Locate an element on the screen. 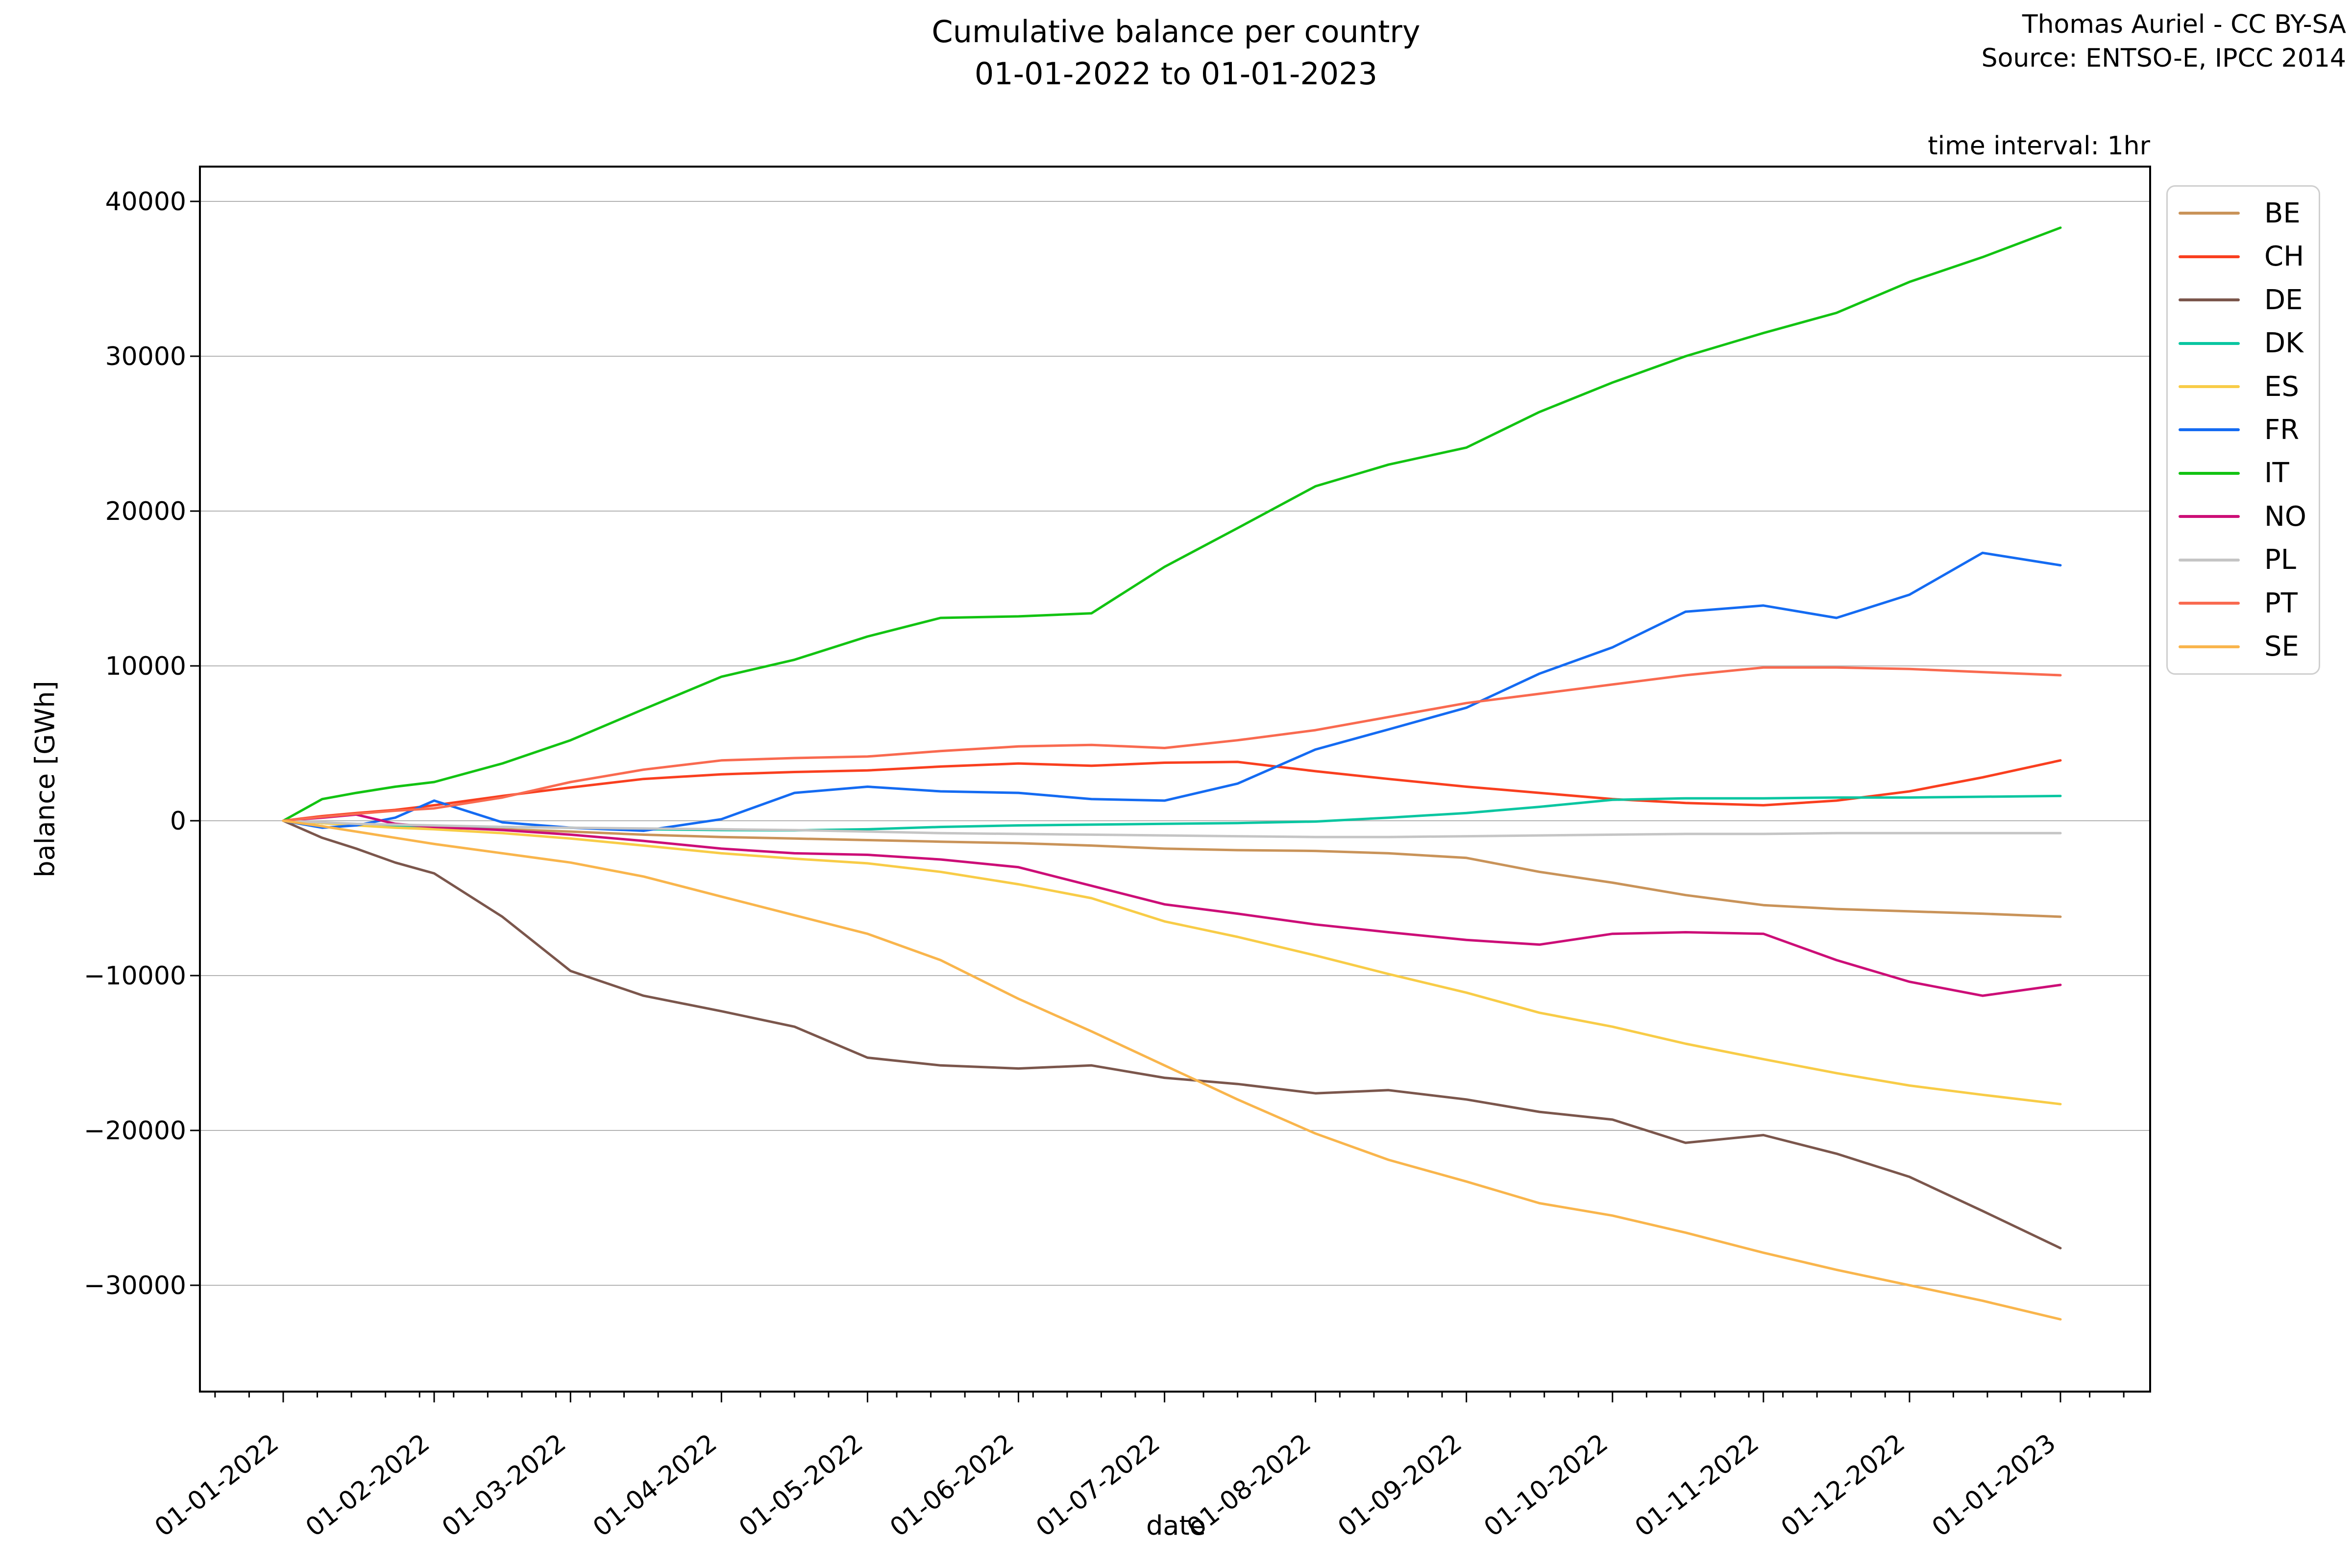 Image resolution: width=2352 pixels, height=1568 pixels. x-tick-label: 01-05-2022 is located at coordinates (801, 1485).